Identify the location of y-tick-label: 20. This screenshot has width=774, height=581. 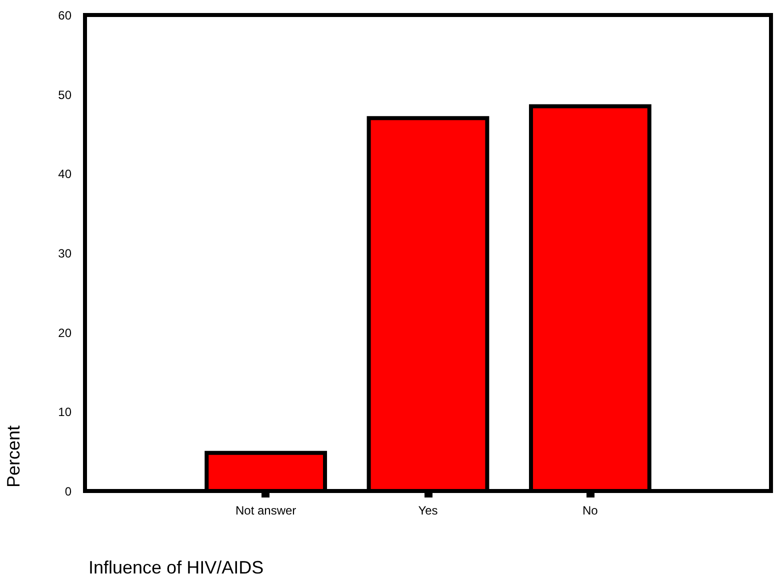
(65, 333).